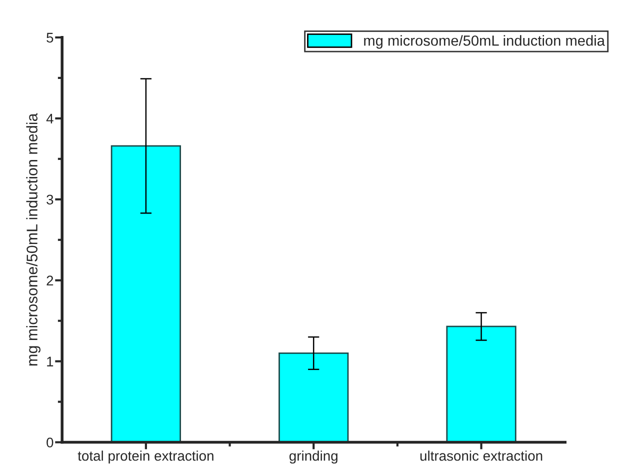 The image size is (621, 468). I want to click on y-axis-title: mg microsome/50mL induction media, so click(33, 239).